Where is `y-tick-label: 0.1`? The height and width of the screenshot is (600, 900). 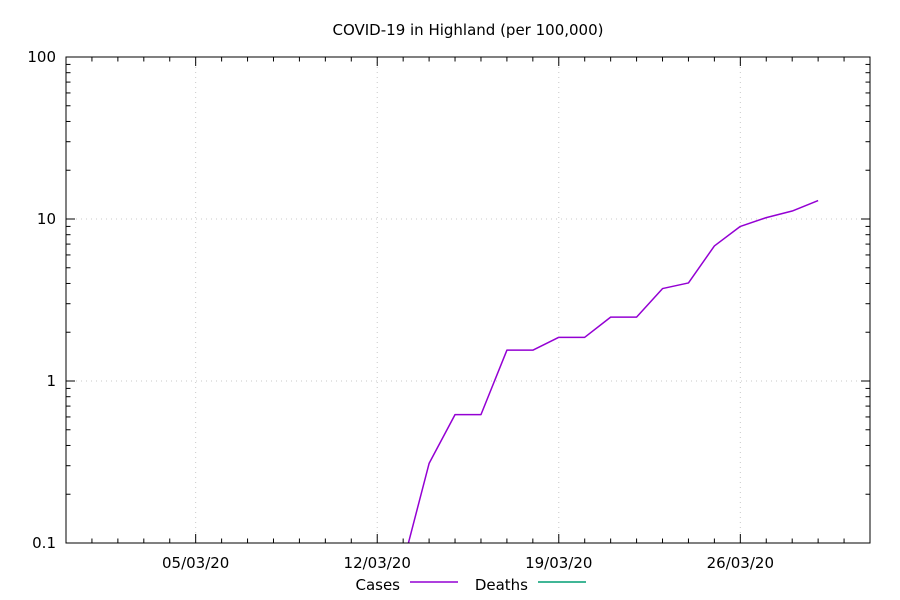
y-tick-label: 0.1 is located at coordinates (44, 543).